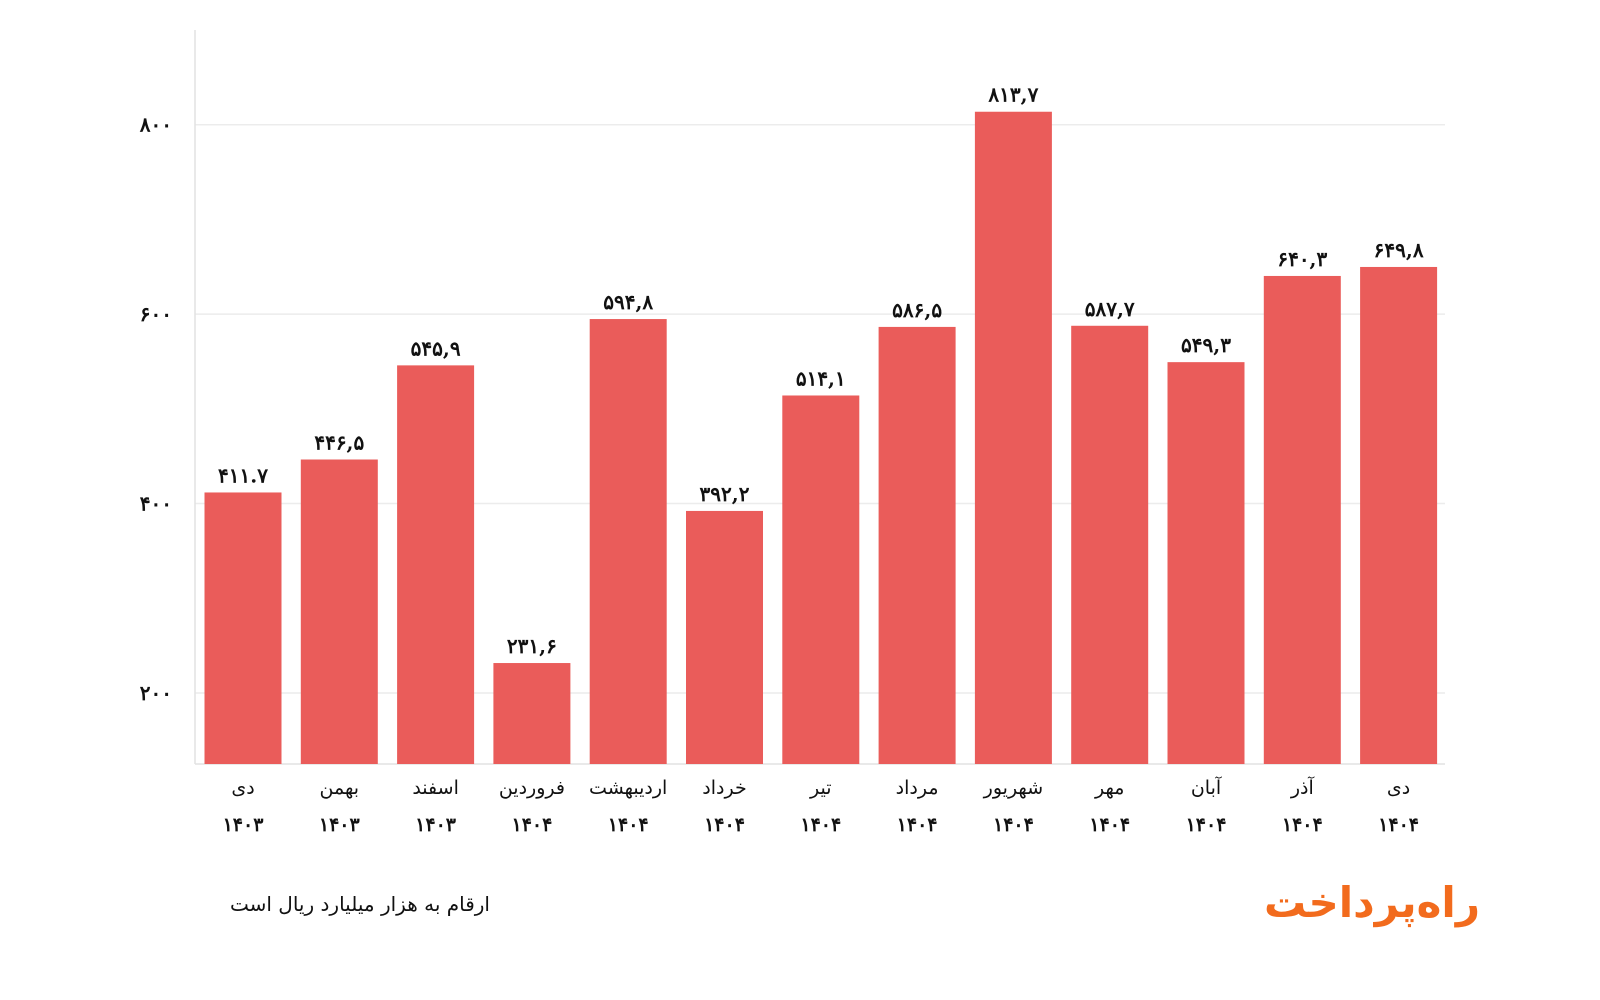  What do you see at coordinates (917, 788) in the screenshot?
I see `x-tick-month: مرداد` at bounding box center [917, 788].